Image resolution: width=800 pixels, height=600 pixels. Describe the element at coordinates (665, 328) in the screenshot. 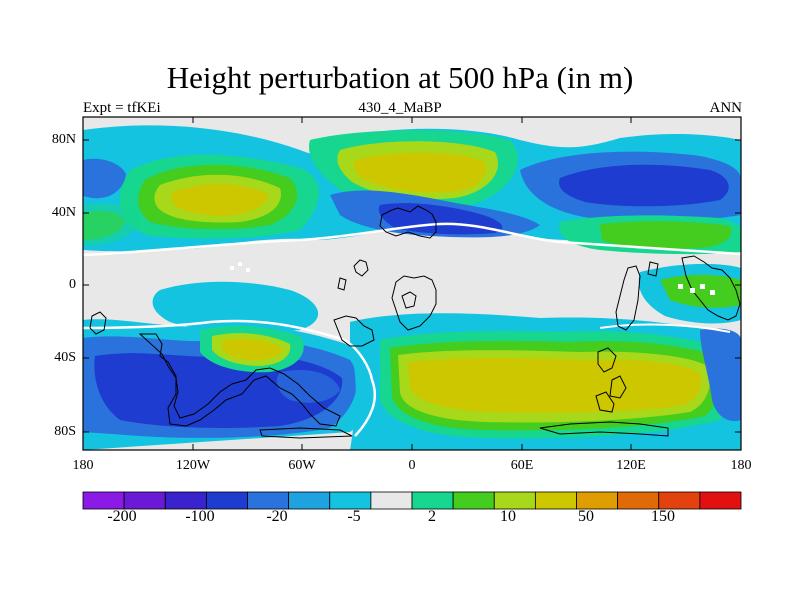

I see `zero-contour-line-southeast` at that location.